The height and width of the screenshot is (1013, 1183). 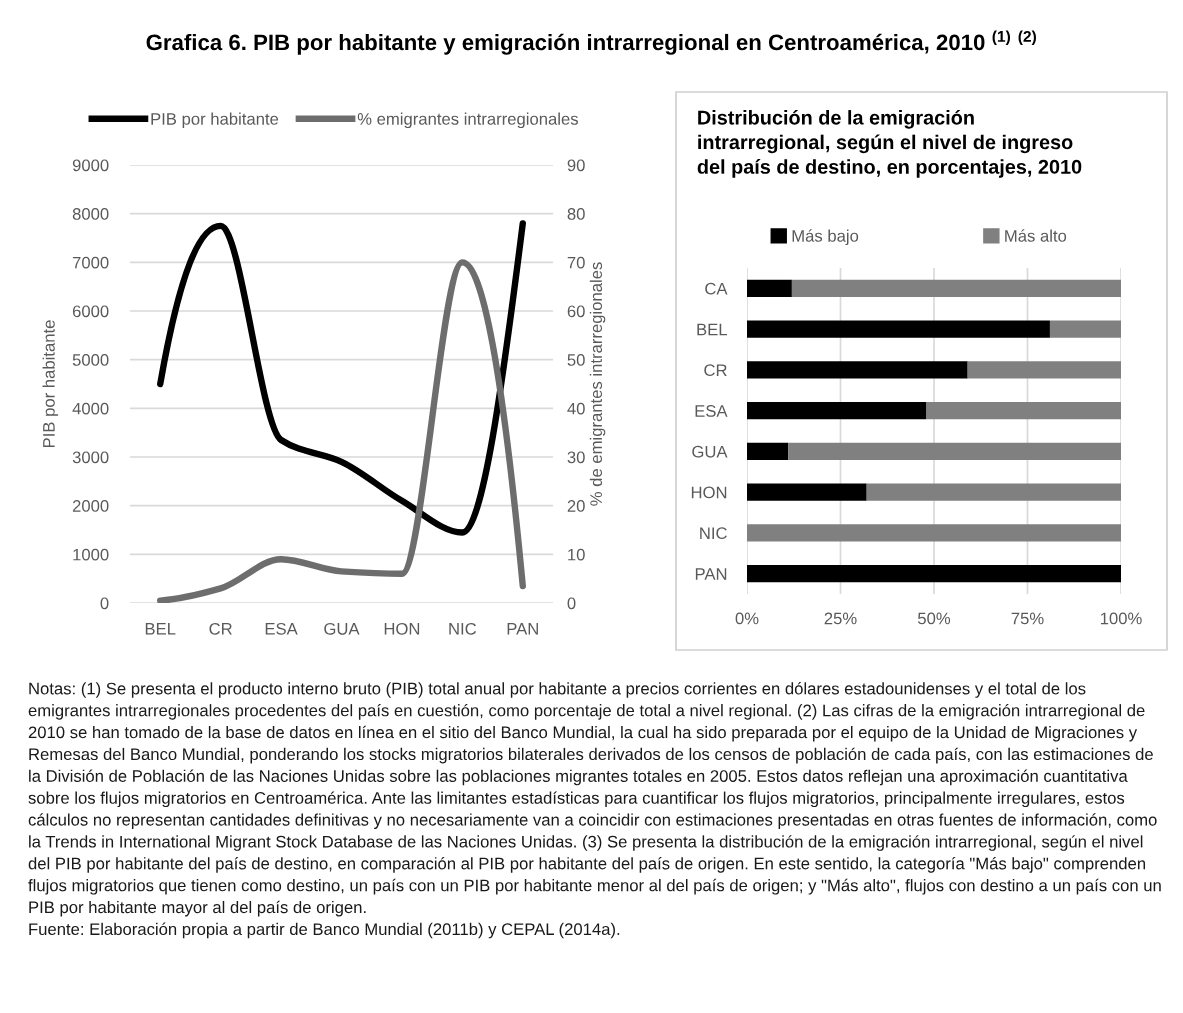 What do you see at coordinates (571, 603) in the screenshot?
I see `y2-tick-label: 0` at bounding box center [571, 603].